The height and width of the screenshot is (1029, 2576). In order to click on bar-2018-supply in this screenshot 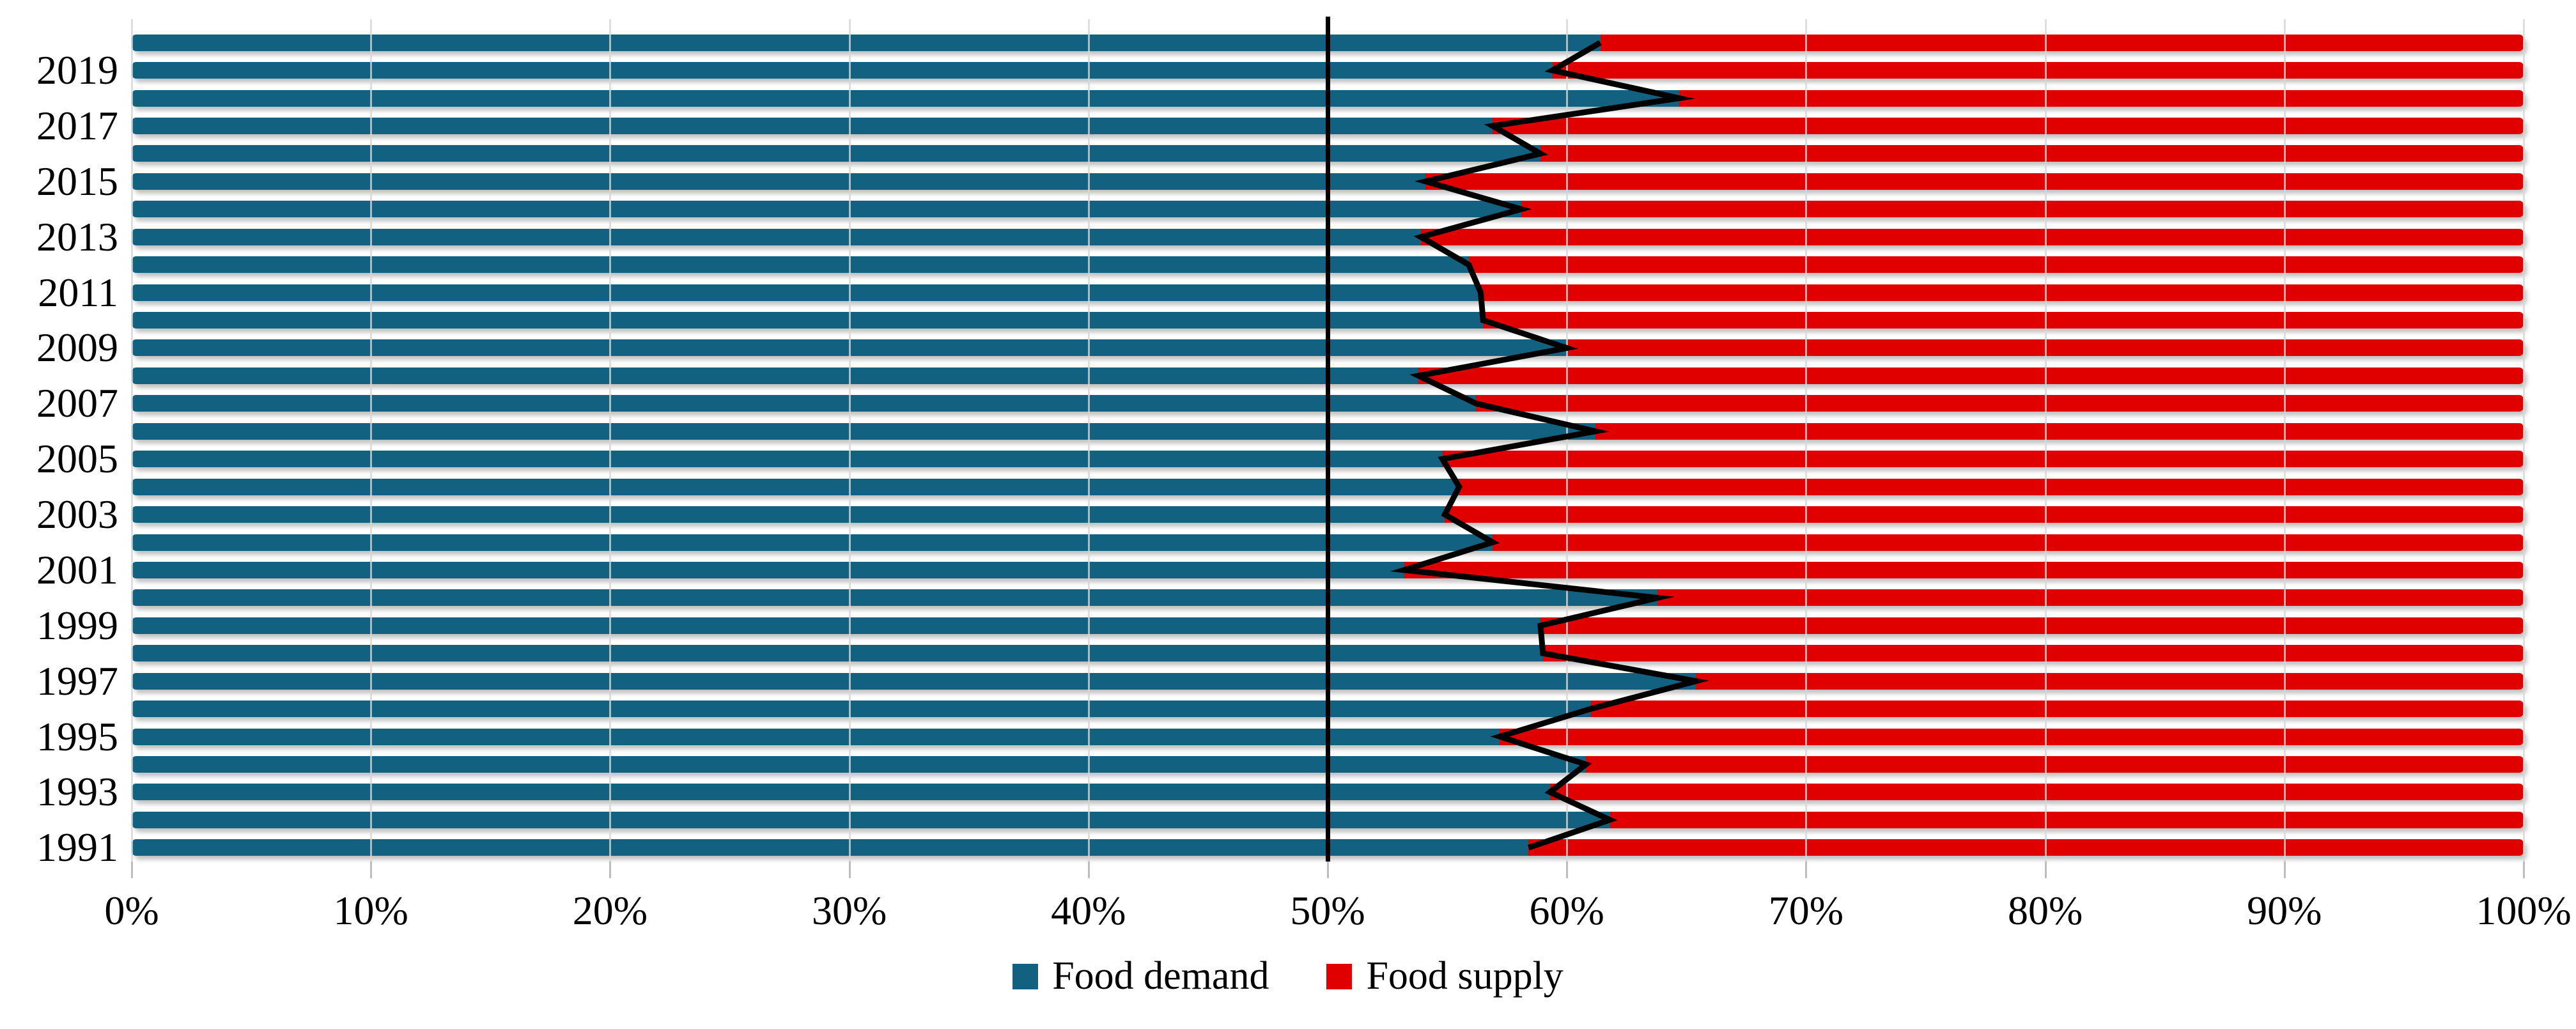, I will do `click(2101, 98)`.